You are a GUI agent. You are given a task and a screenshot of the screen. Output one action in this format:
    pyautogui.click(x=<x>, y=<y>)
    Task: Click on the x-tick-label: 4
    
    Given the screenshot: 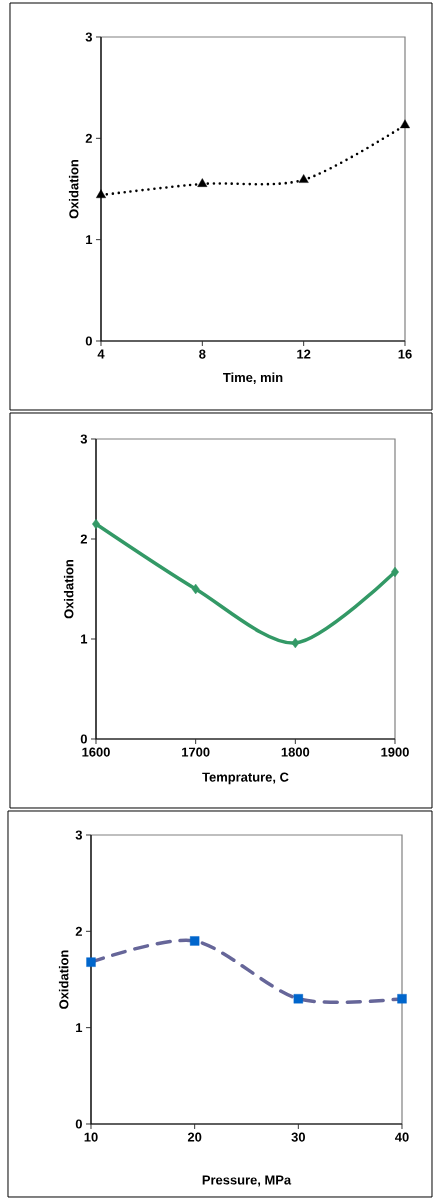 What is the action you would take?
    pyautogui.click(x=101, y=354)
    